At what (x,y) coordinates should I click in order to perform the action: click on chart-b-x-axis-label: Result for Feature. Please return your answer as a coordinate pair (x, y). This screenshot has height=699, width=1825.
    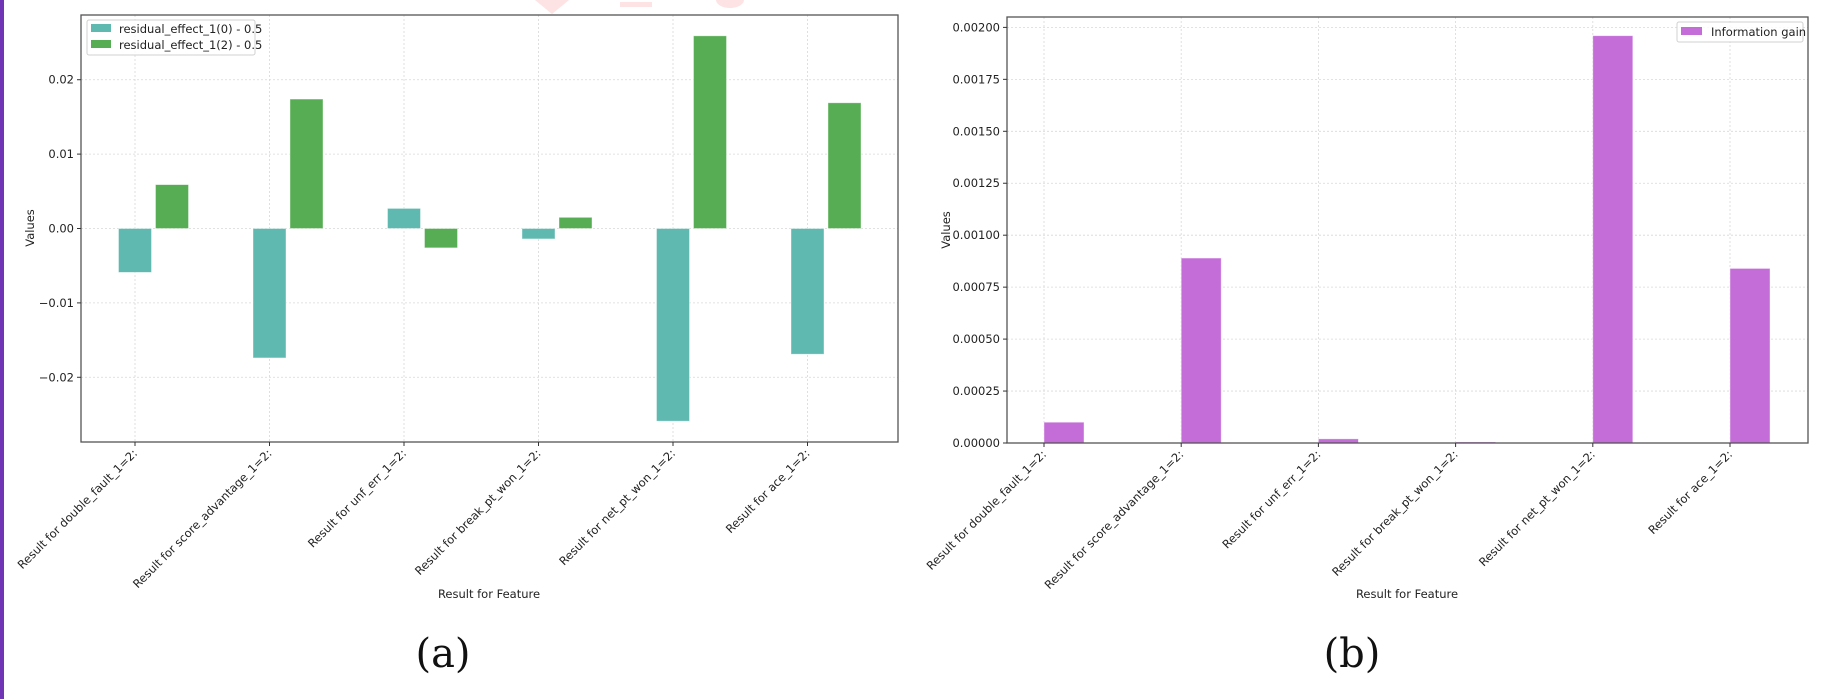
    Looking at the image, I should click on (1407, 594).